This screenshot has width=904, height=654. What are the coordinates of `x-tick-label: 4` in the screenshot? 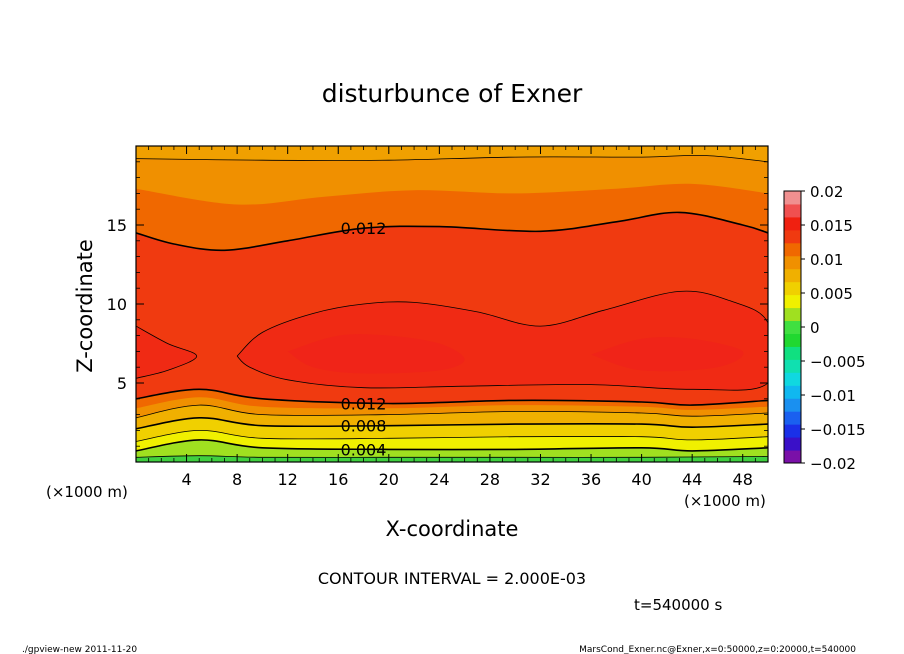 It's located at (186, 479).